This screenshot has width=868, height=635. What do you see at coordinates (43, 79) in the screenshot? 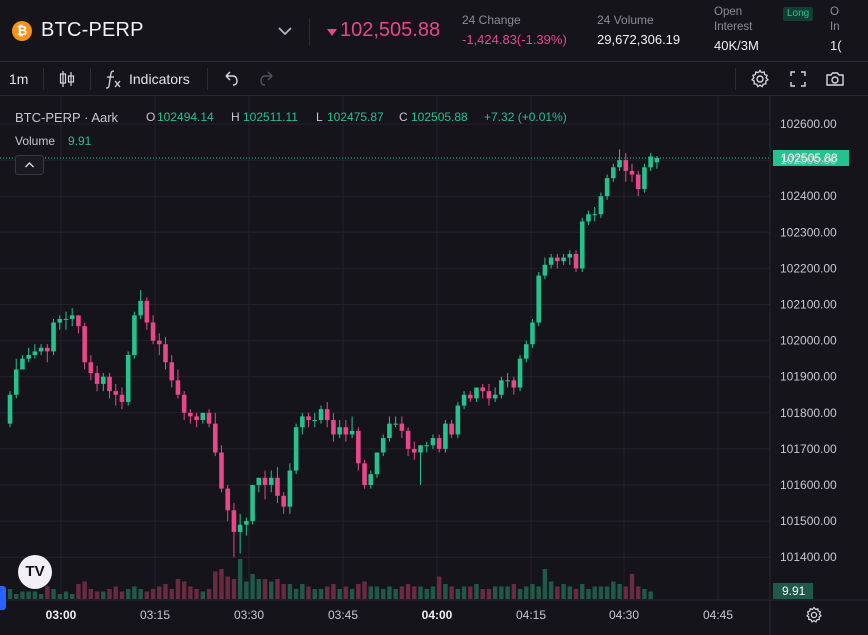
I see `toolbar-divider` at bounding box center [43, 79].